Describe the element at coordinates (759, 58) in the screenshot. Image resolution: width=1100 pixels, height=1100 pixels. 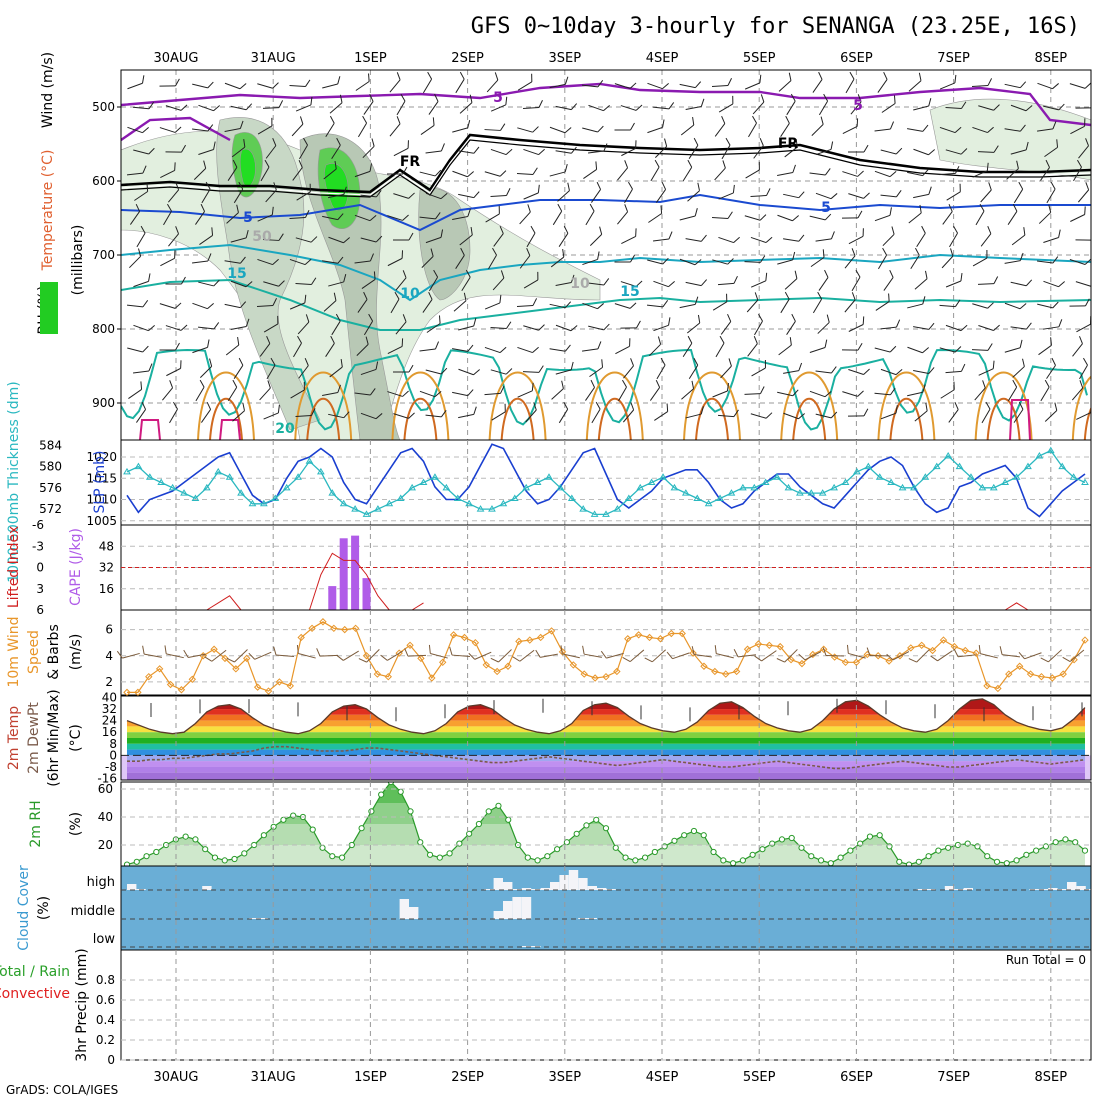
I see `date-tick-top: 5SEP` at that location.